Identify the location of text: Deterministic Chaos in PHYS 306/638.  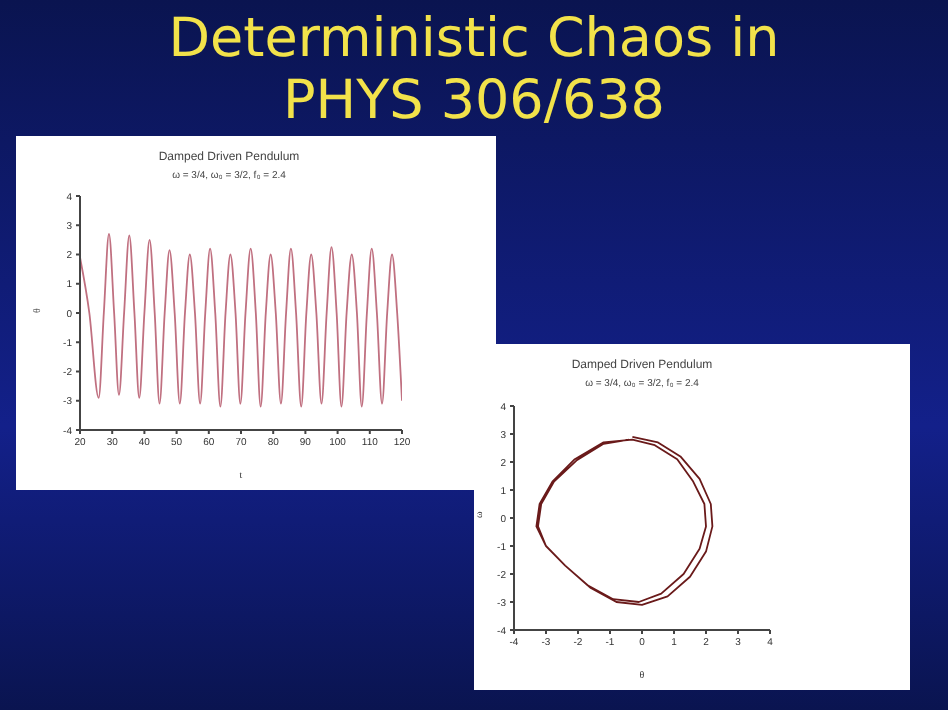
(474, 70).